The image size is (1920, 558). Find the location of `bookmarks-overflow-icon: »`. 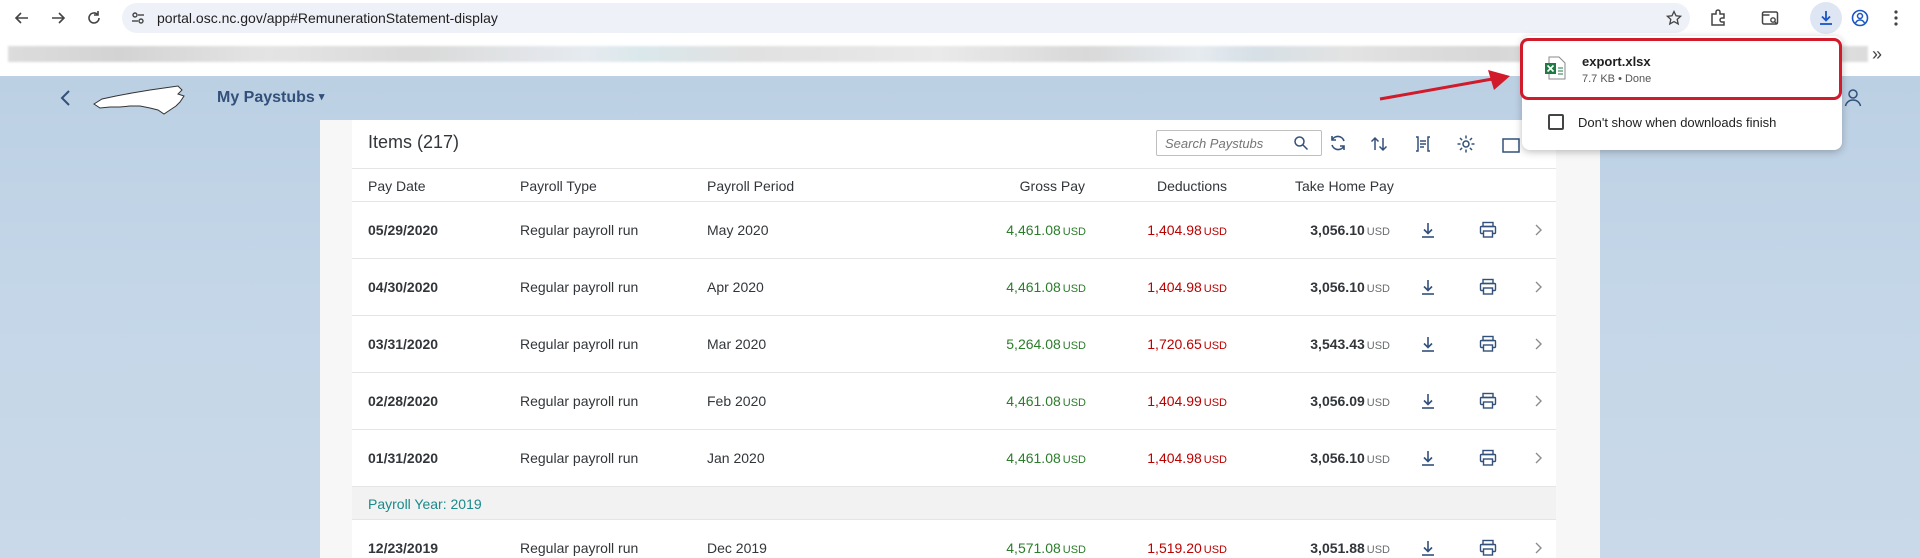

bookmarks-overflow-icon: » is located at coordinates (1877, 54).